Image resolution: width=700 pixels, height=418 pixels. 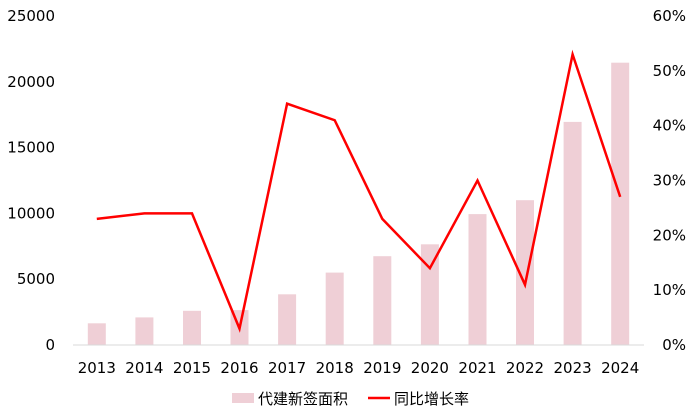 I want to click on bar-2023, so click(x=572, y=233).